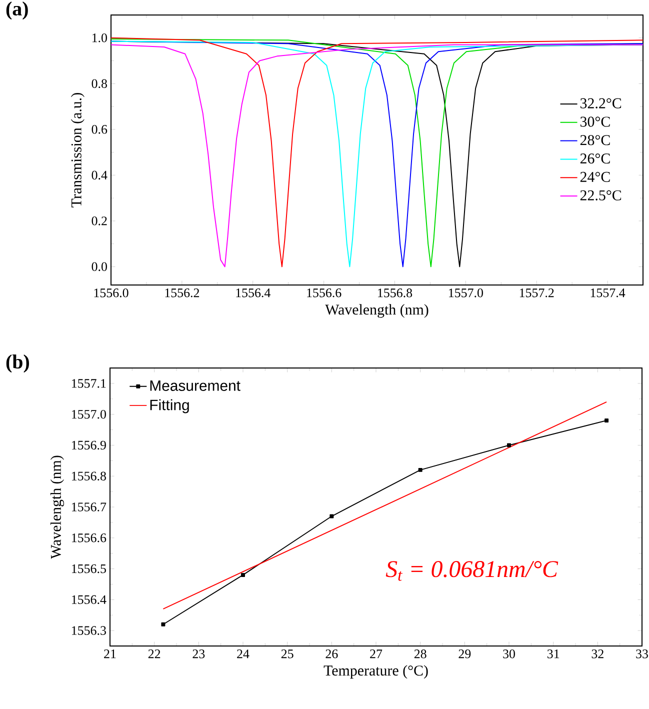 This screenshot has width=649, height=709. I want to click on x-tick-label: 1556.6, so click(324, 293).